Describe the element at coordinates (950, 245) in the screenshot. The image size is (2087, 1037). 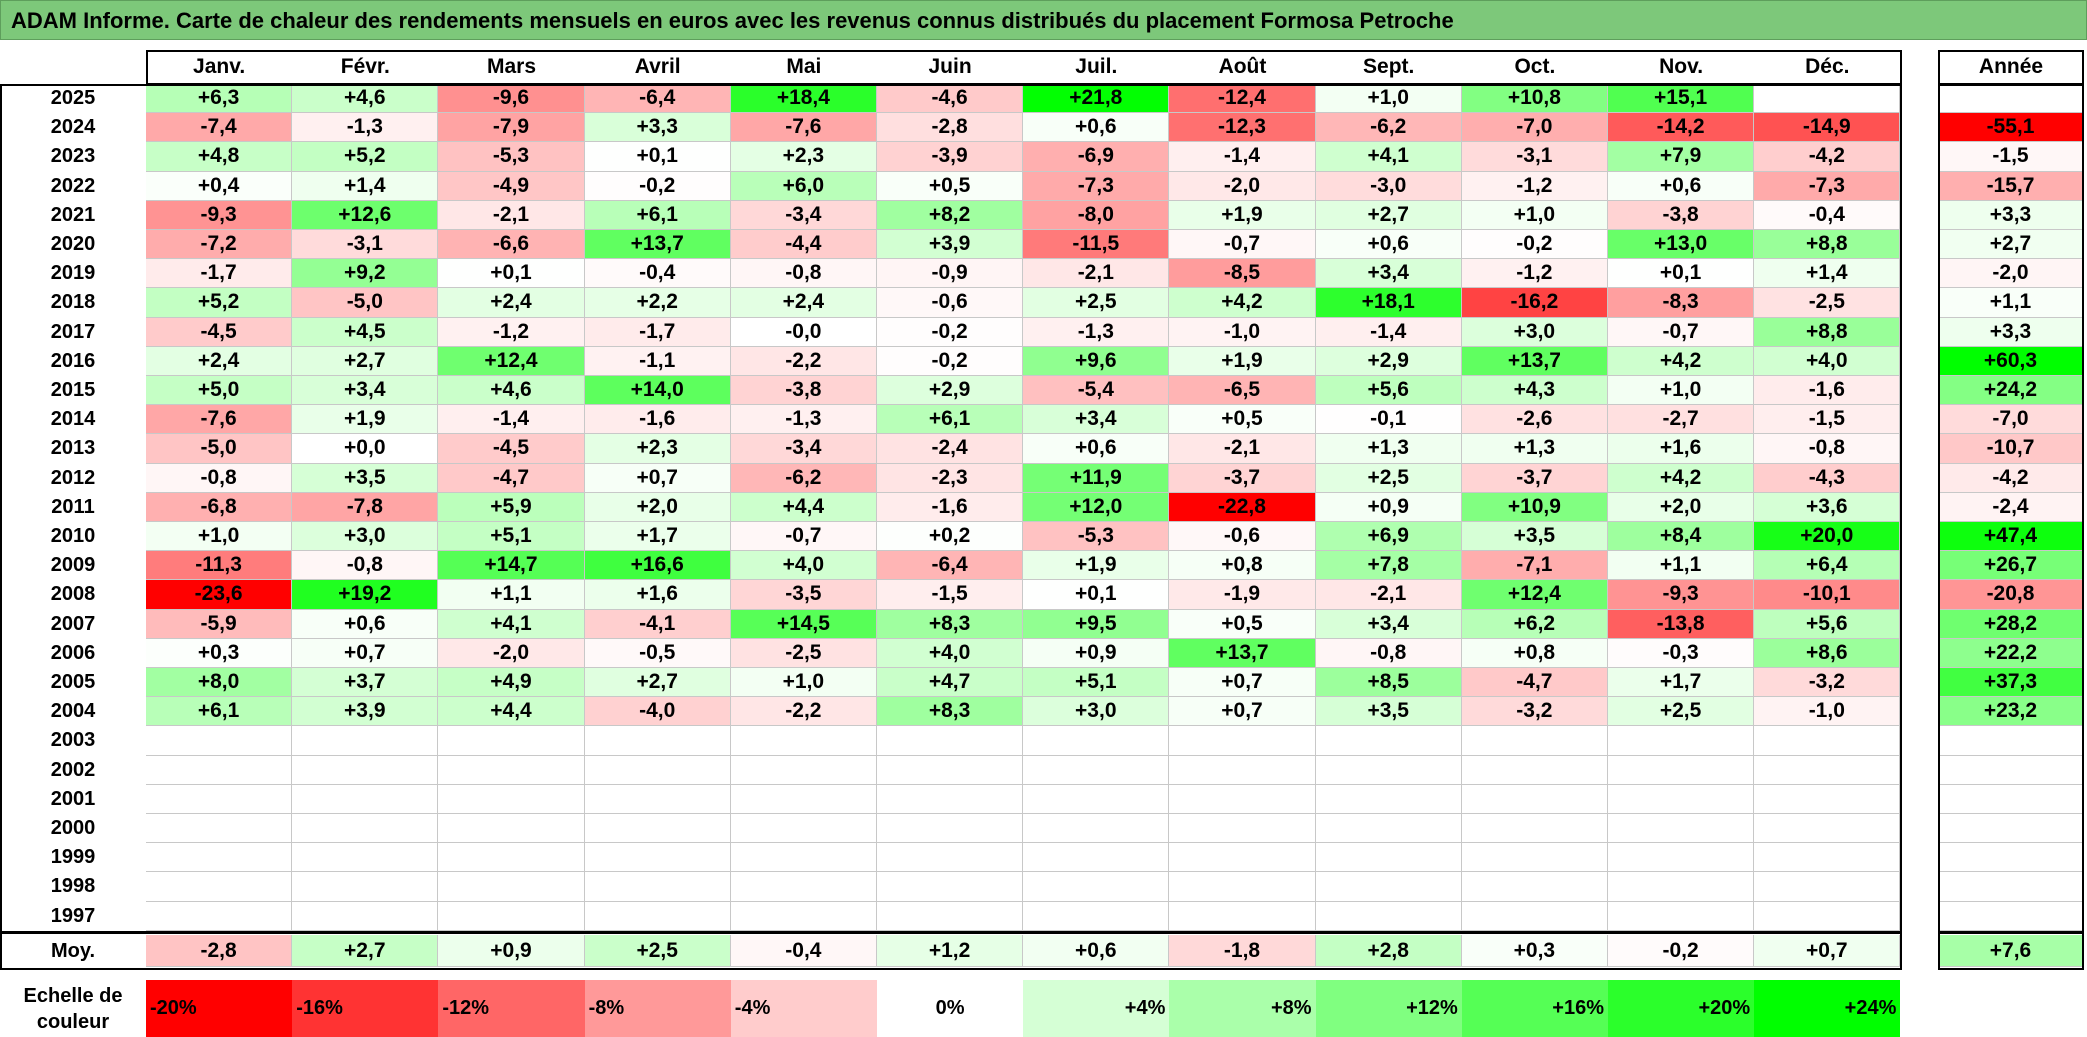
I see `heatmap-cell: +3,9` at that location.